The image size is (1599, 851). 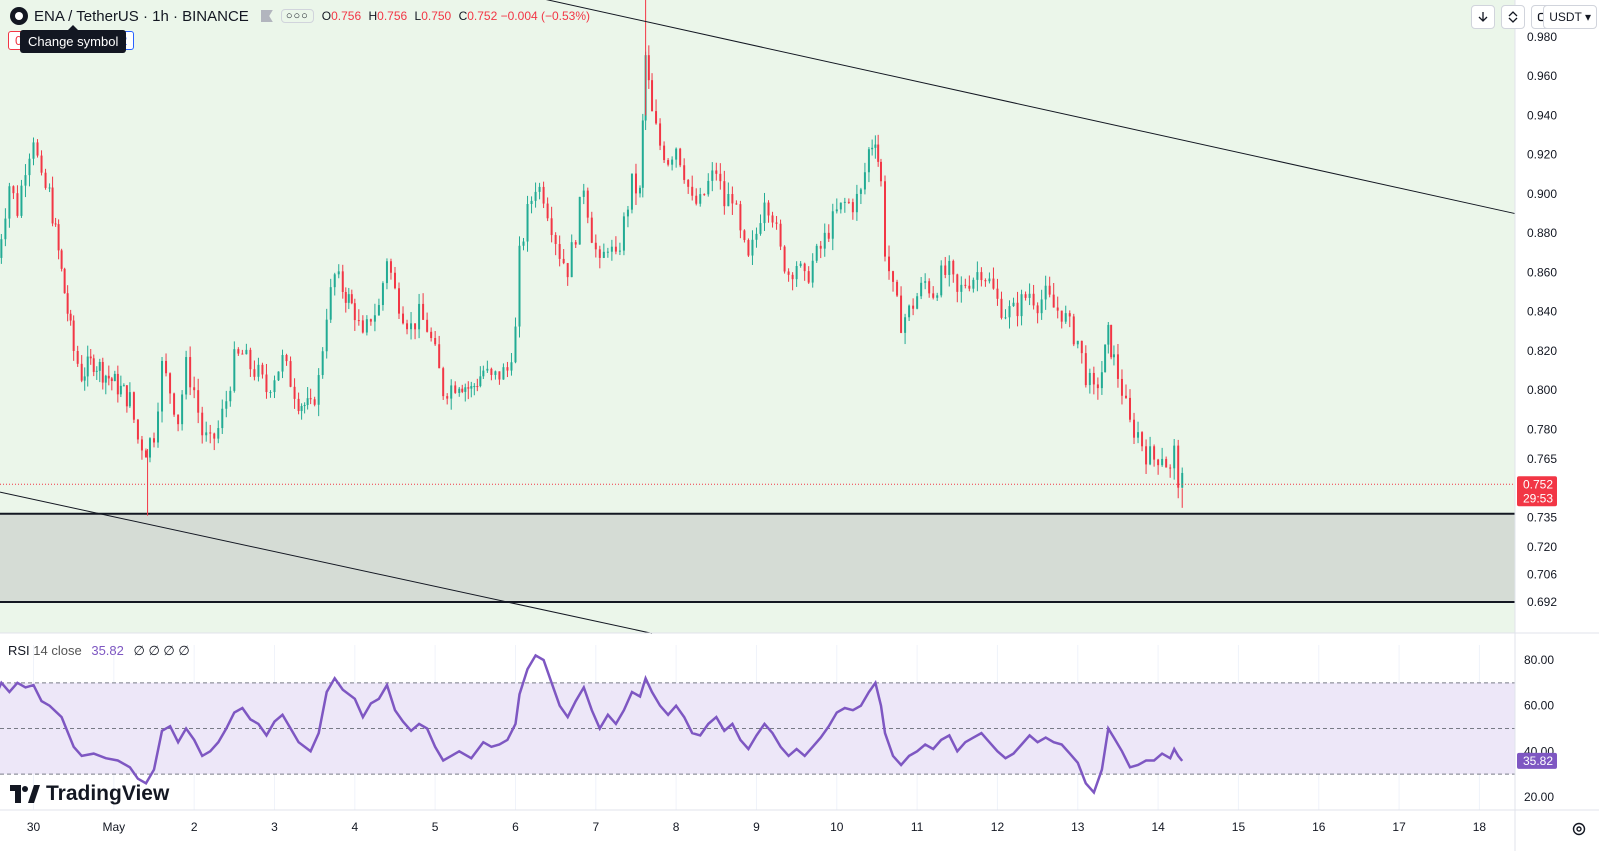 I want to click on tradingview-logo: TradingView, so click(x=89, y=794).